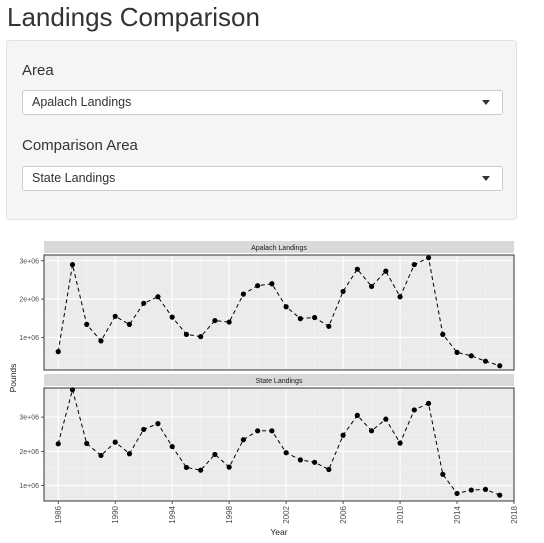 This screenshot has width=544, height=543. I want to click on area-label: Area, so click(38, 70).